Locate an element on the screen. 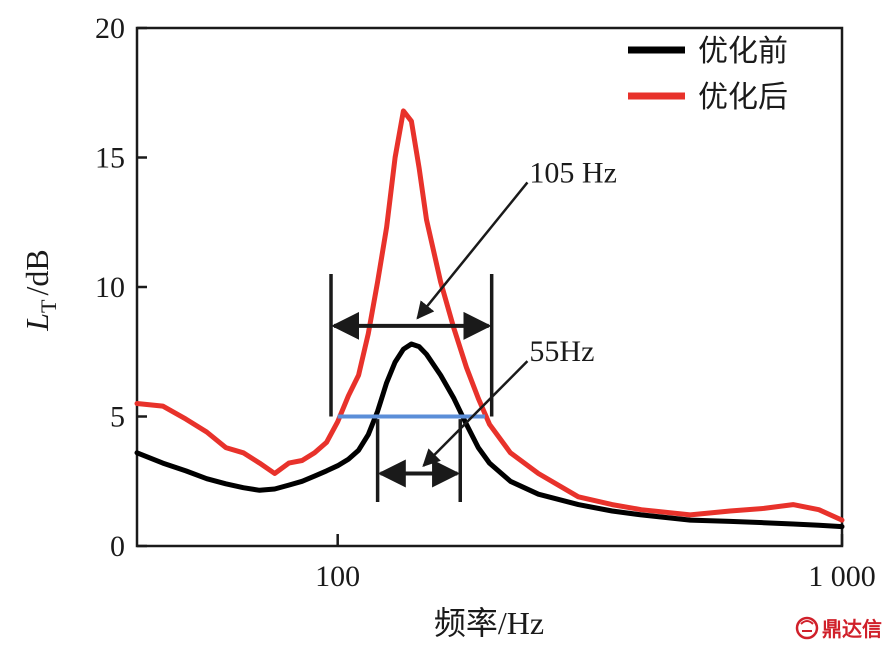  y-tick-label: 5 is located at coordinates (117, 417).